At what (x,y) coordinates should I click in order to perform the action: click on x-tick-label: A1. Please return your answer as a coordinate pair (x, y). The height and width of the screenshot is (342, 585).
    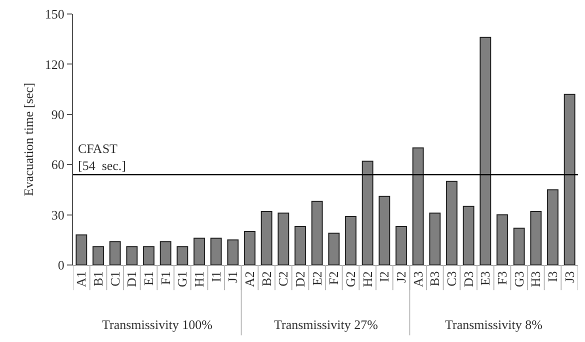
    Looking at the image, I should click on (81, 279).